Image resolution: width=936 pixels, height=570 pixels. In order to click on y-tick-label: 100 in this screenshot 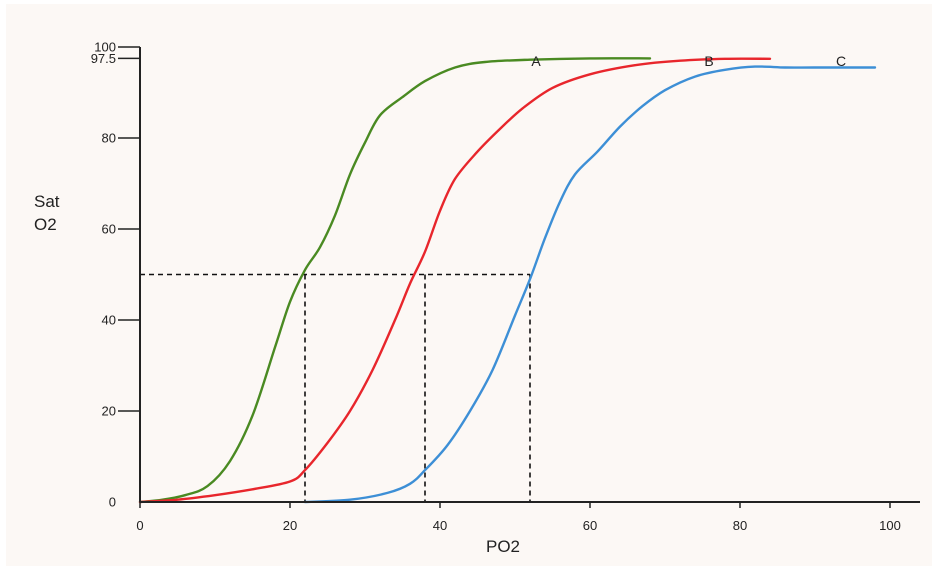, I will do `click(105, 47)`.